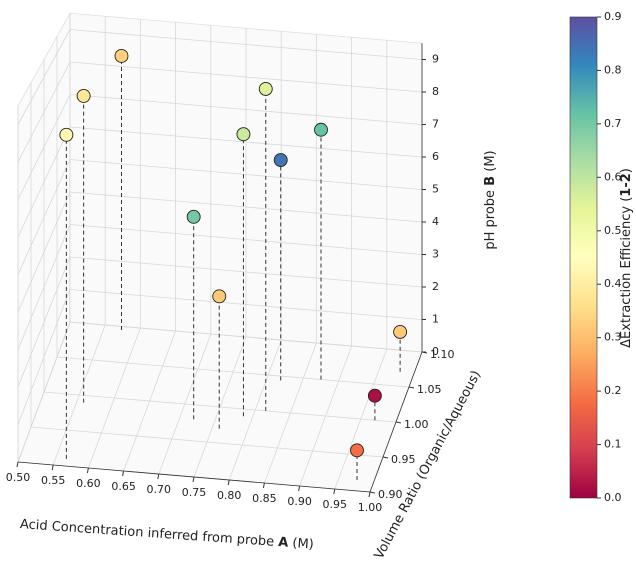  Describe the element at coordinates (490, 163) in the screenshot. I see `z-label-part: (M)` at that location.